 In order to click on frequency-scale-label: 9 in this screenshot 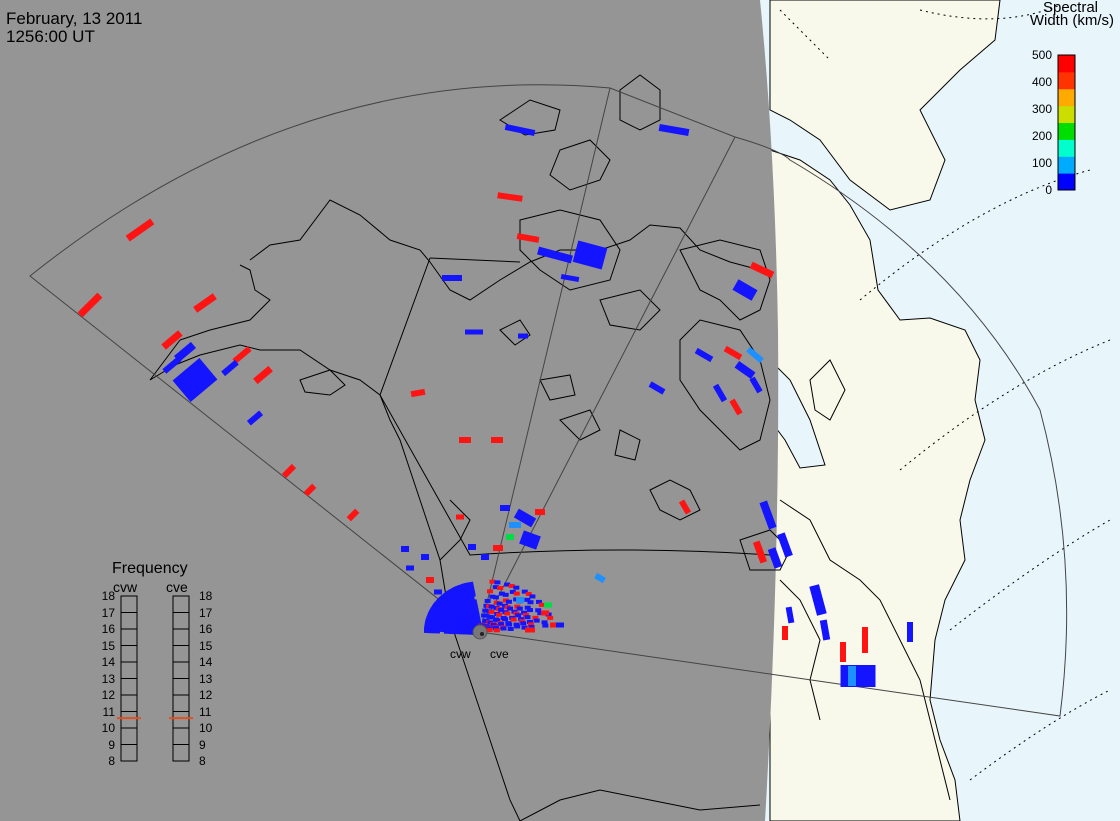, I will do `click(111, 744)`.